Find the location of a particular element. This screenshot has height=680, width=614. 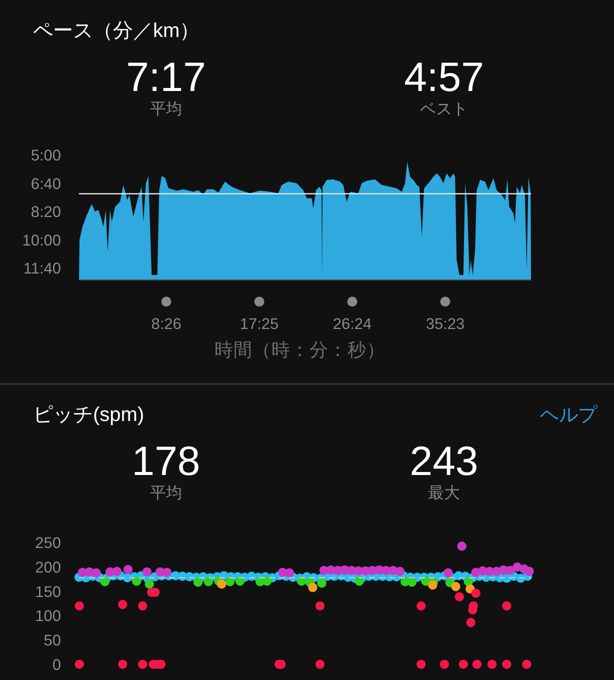

stat-label: 最大 is located at coordinates (444, 493).